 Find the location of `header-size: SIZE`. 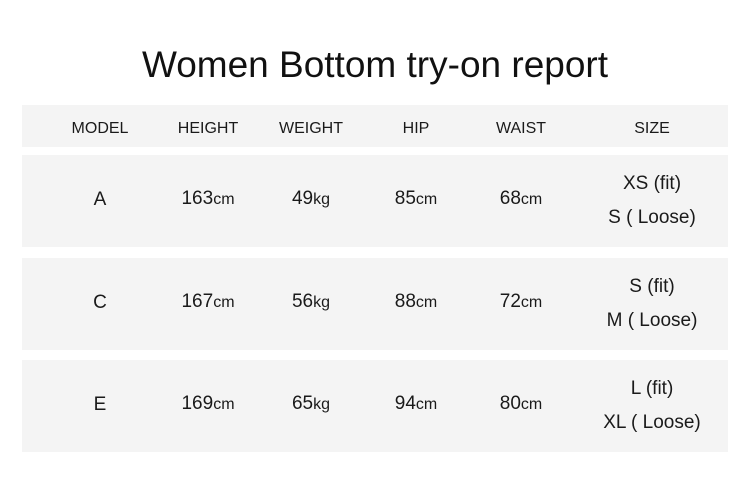

header-size: SIZE is located at coordinates (652, 128).